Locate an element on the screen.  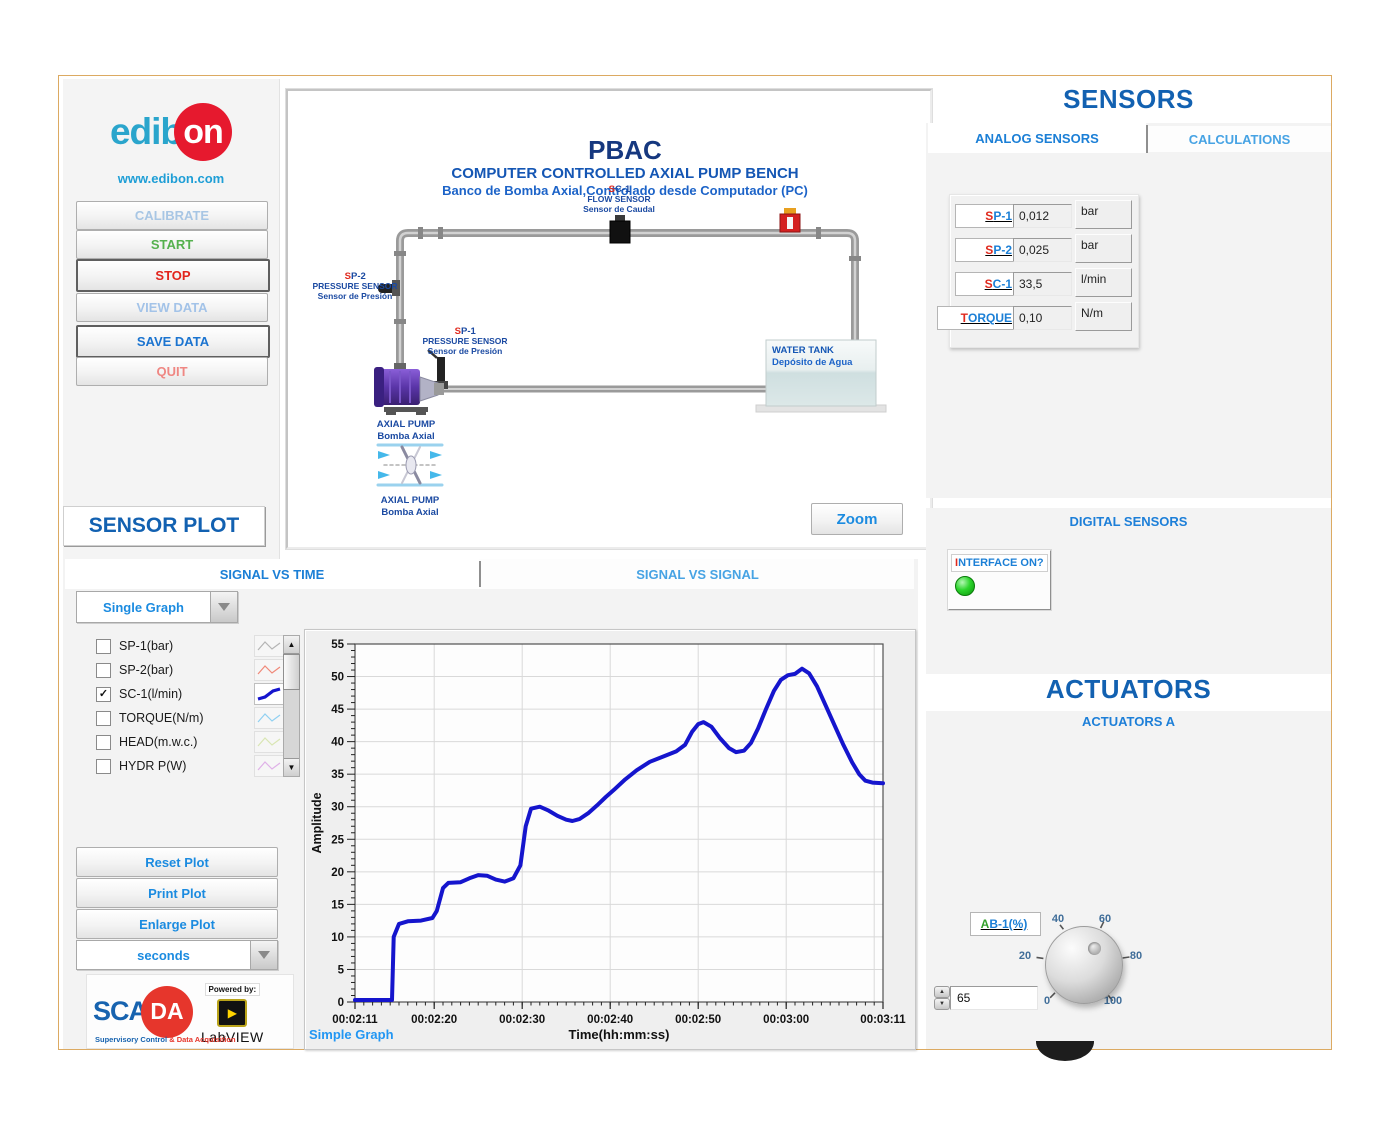
ab1-knob is located at coordinates (1084, 965).